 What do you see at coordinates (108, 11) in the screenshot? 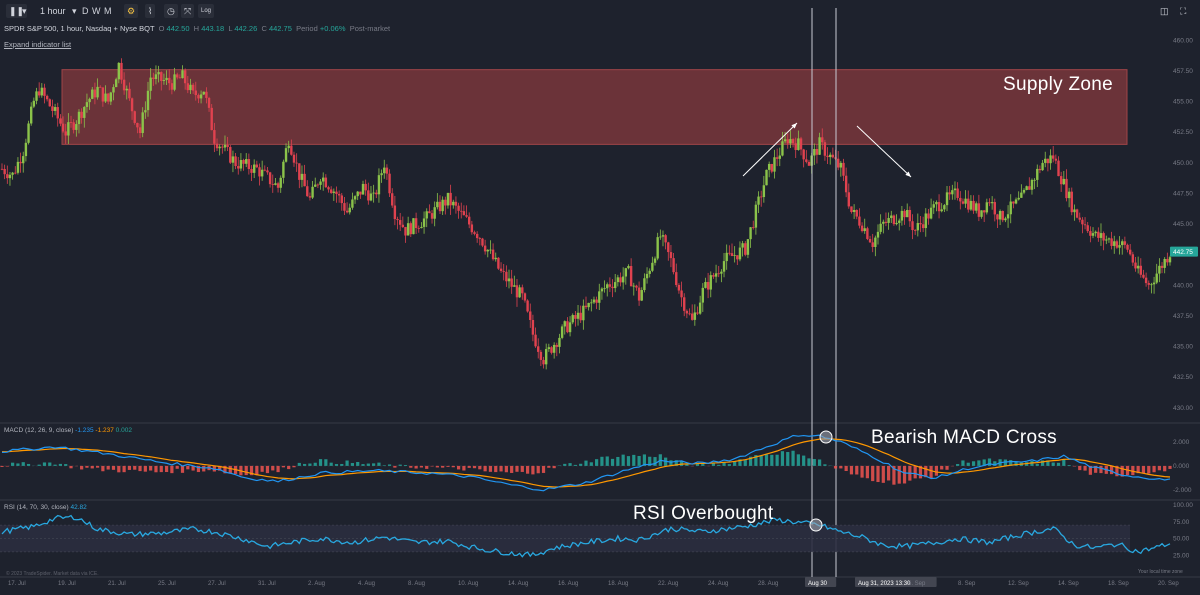
I see `period-m-button: M` at bounding box center [108, 11].